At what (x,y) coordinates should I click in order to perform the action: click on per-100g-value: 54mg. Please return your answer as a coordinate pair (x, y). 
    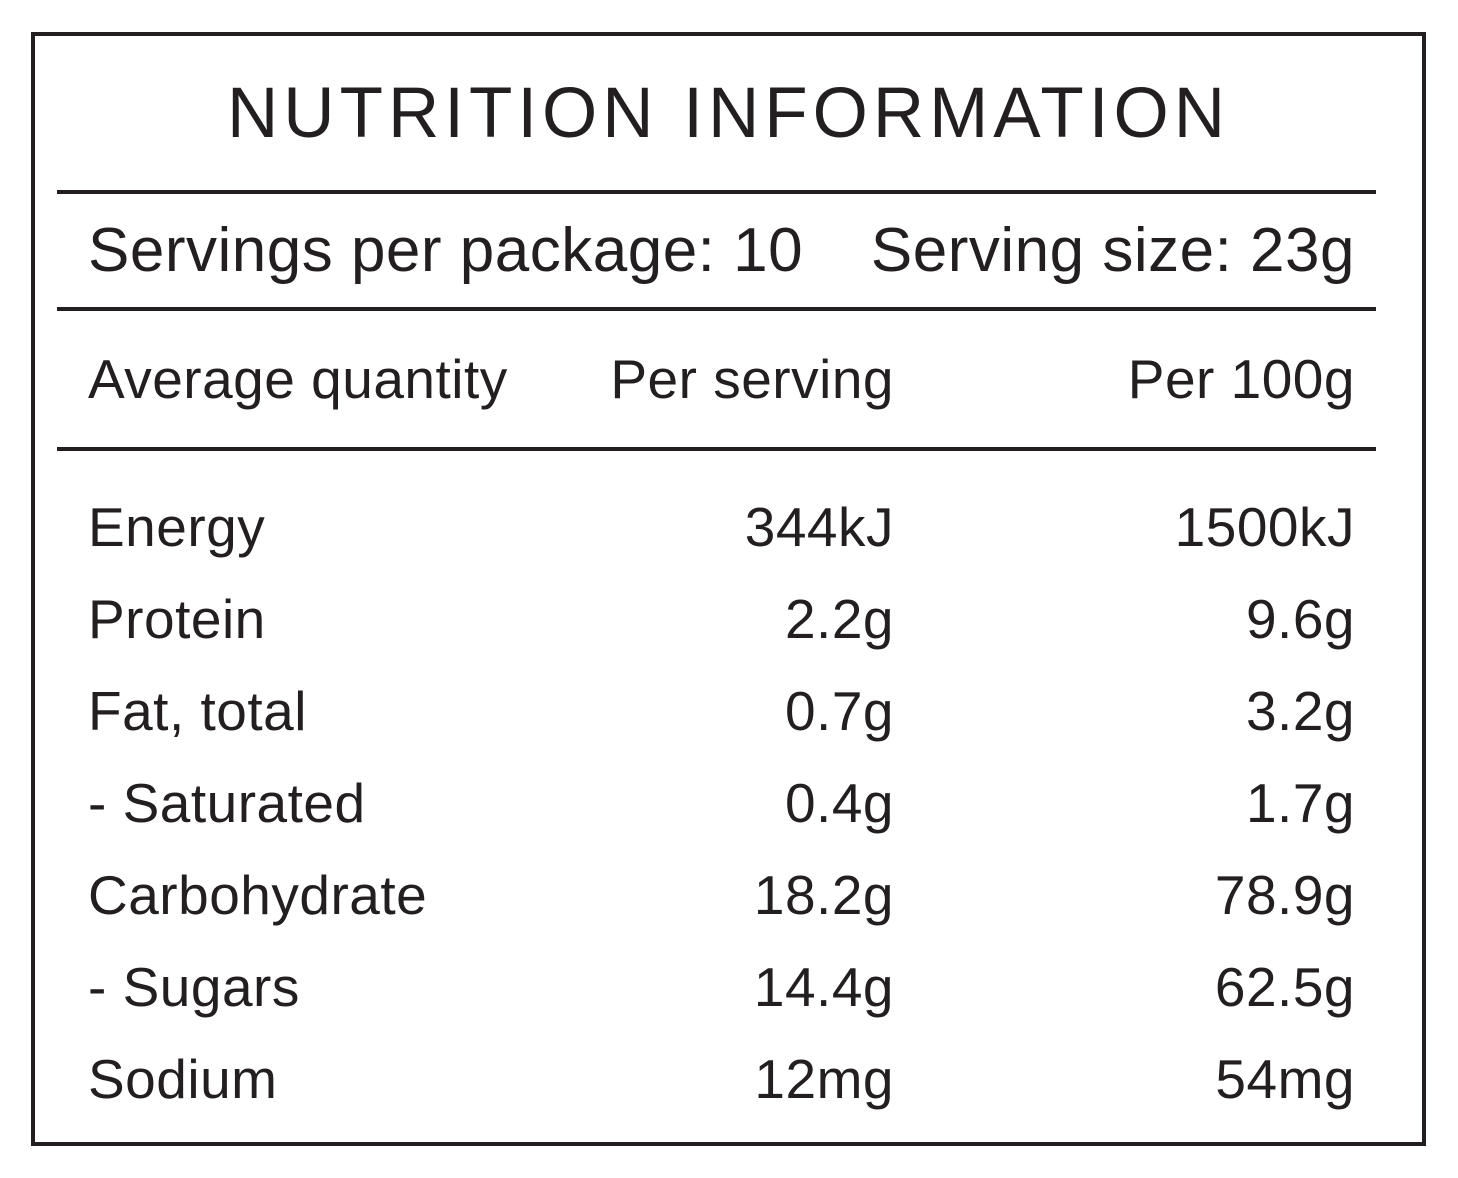
    Looking at the image, I should click on (1285, 1079).